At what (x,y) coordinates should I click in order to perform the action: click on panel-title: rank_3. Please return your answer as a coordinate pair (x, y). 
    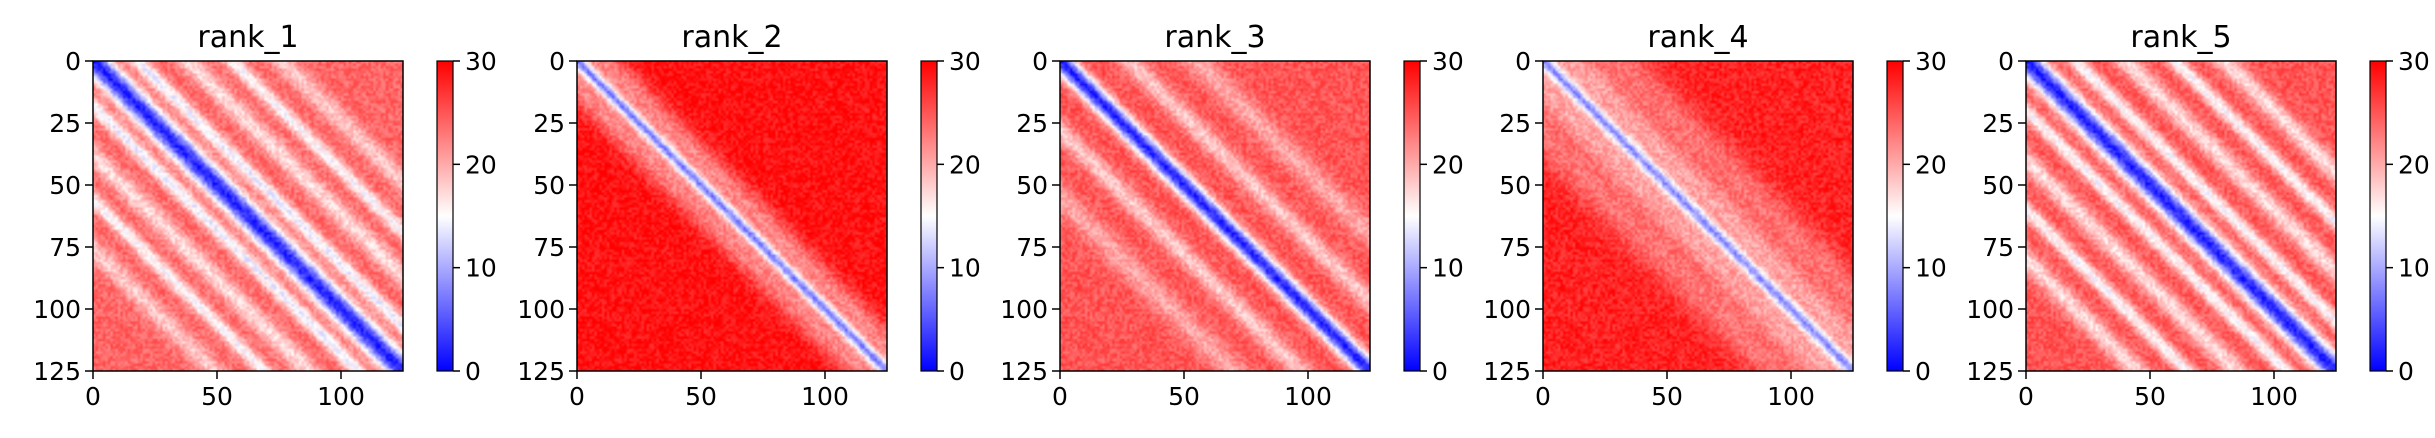
    Looking at the image, I should click on (1214, 37).